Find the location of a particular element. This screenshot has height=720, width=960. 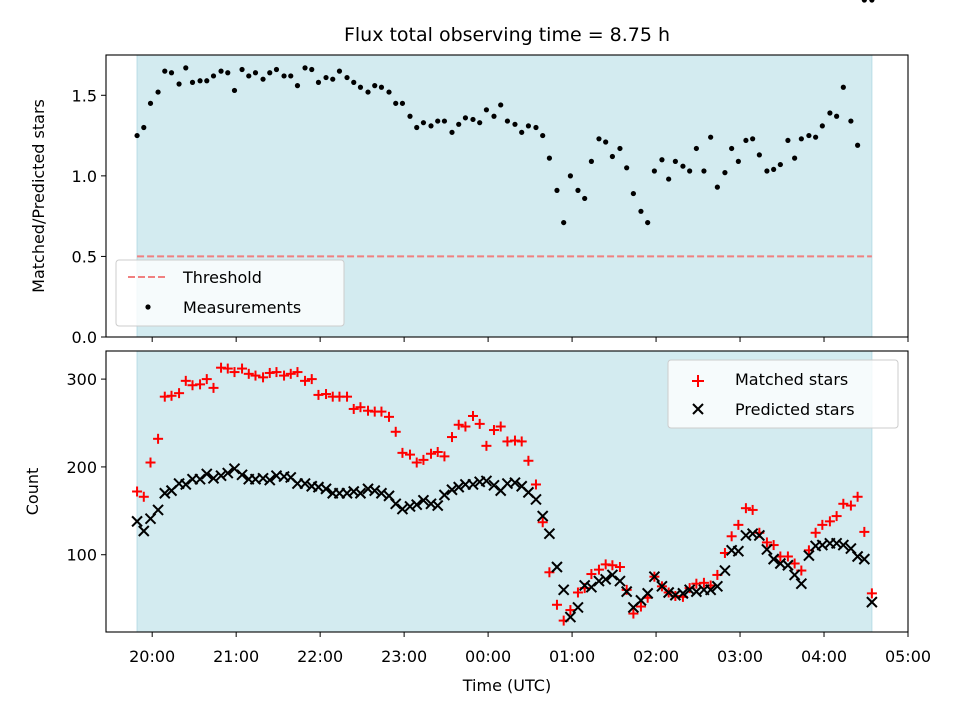

count-x-tick-label: 02:00 is located at coordinates (656, 656).